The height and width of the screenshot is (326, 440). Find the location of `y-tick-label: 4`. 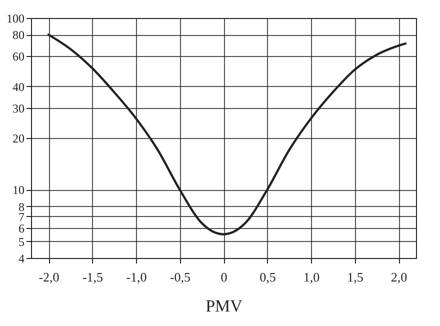

y-tick-label: 4 is located at coordinates (21, 259).